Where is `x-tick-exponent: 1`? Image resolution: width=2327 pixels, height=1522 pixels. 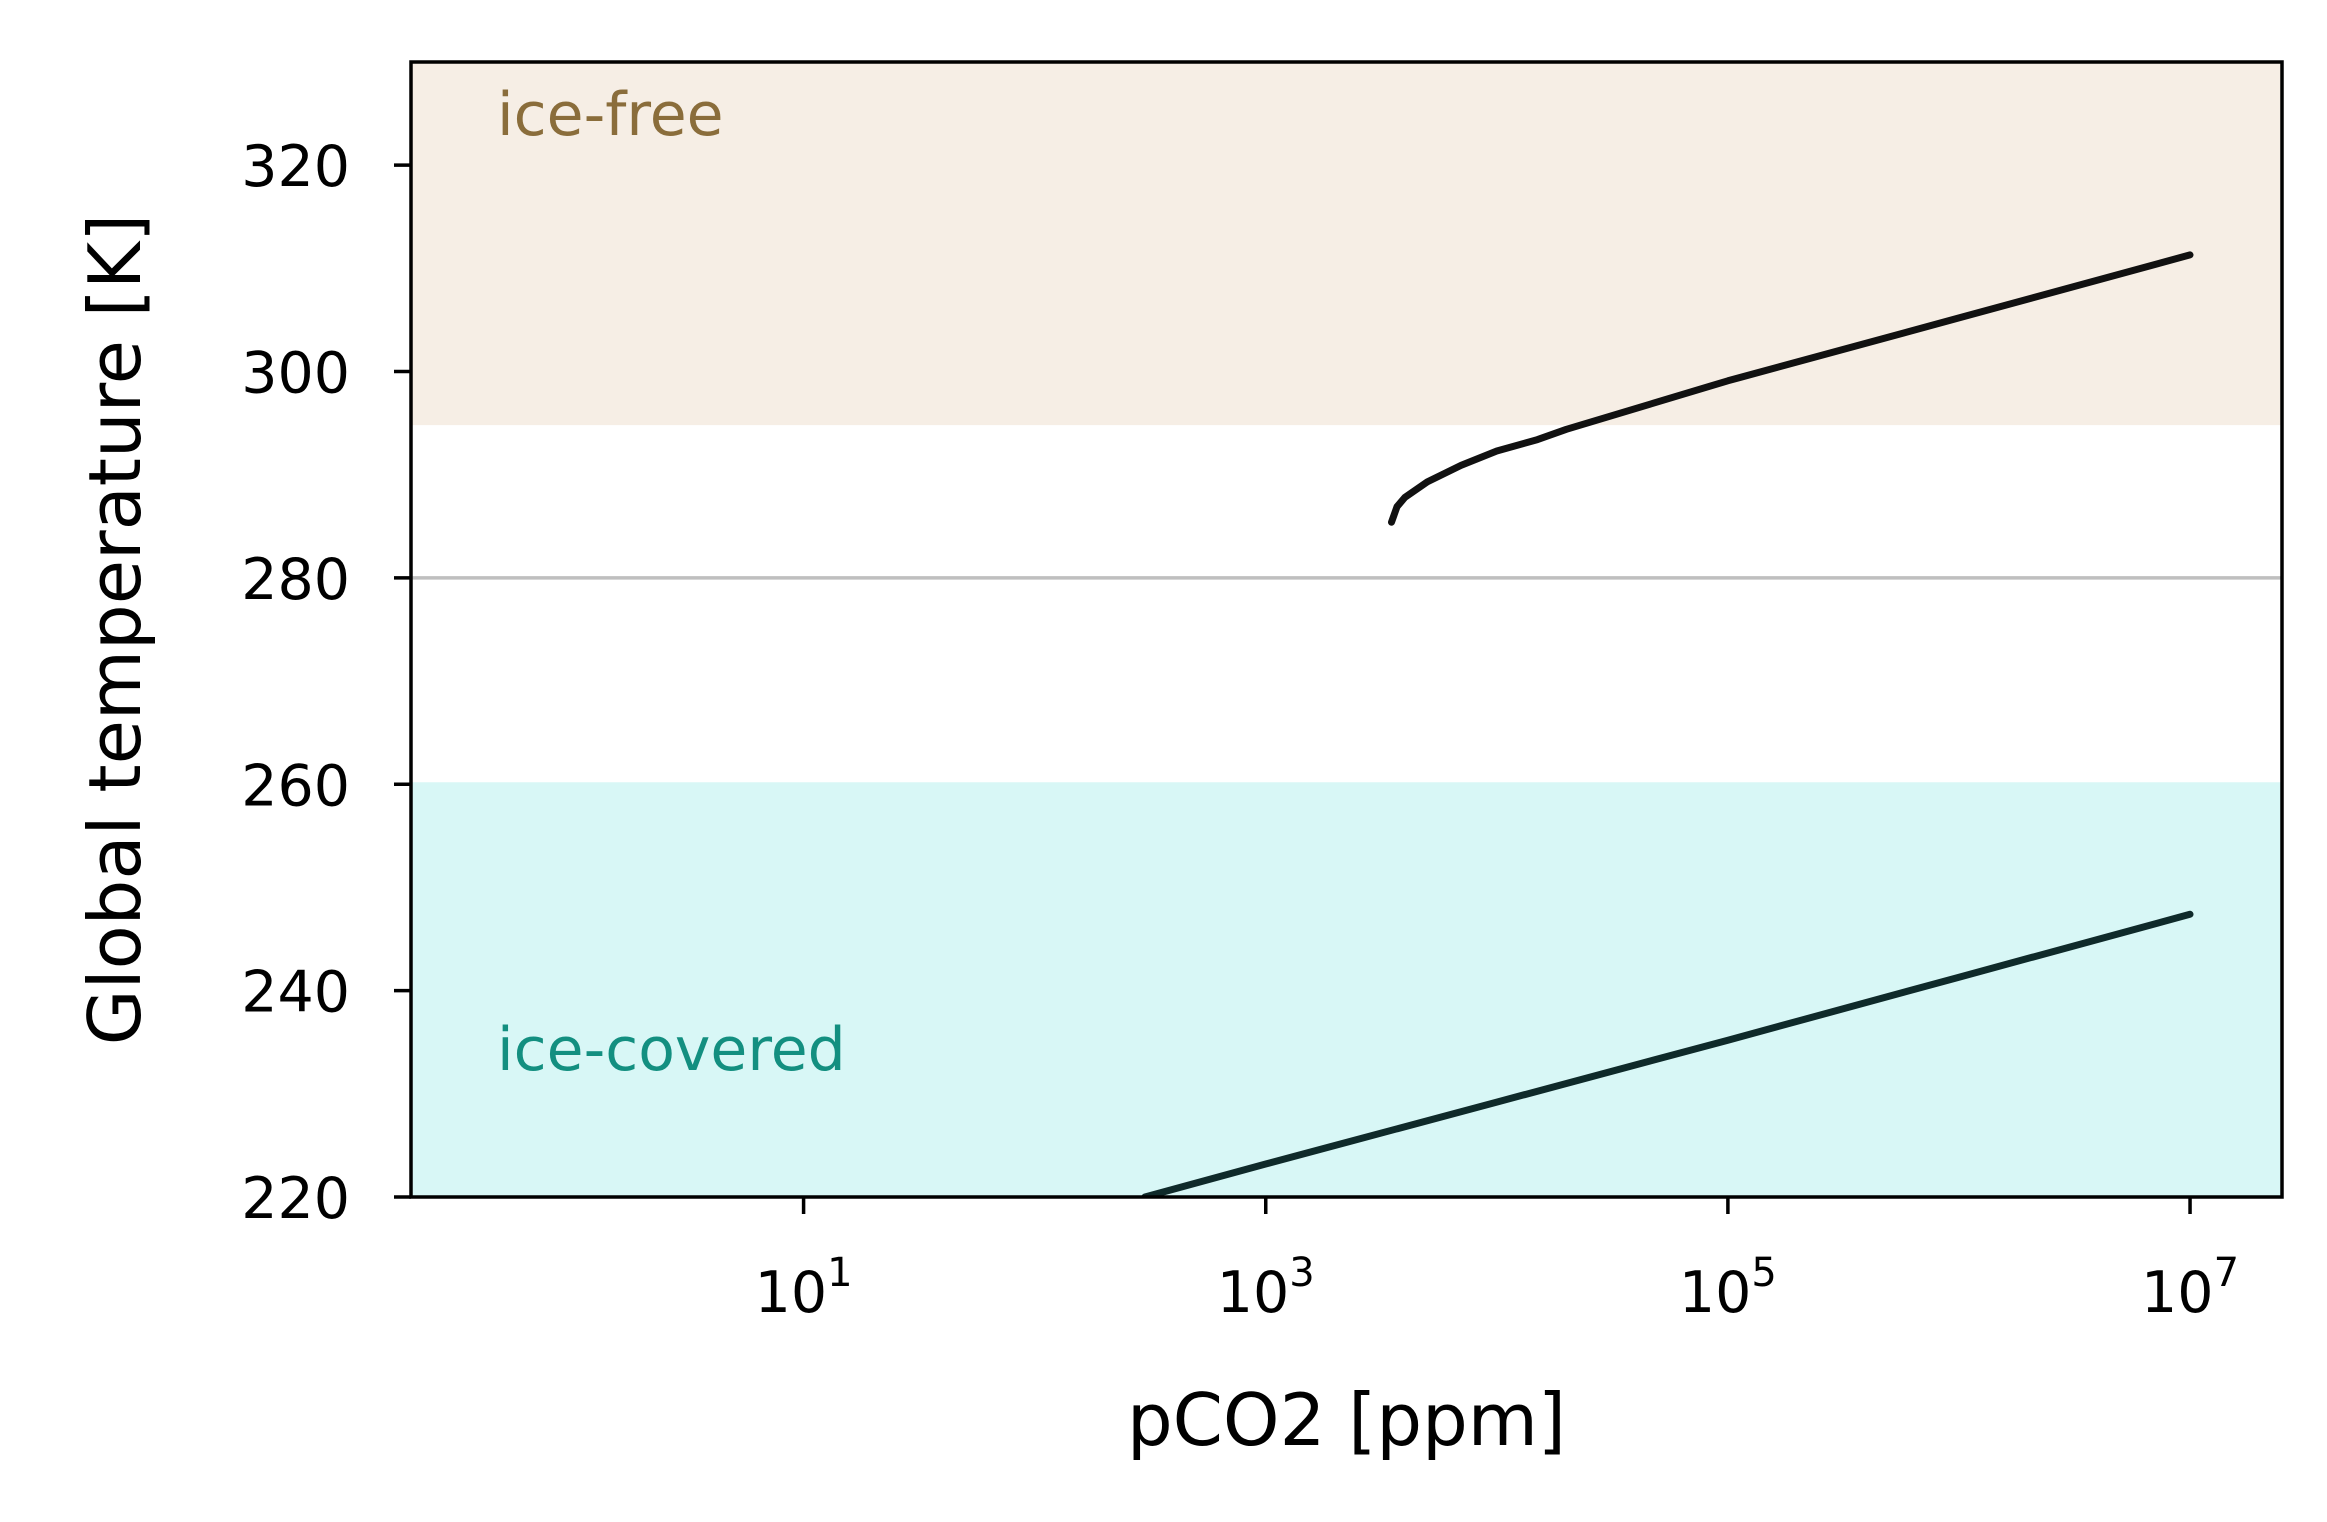
x-tick-exponent: 1 is located at coordinates (839, 1273).